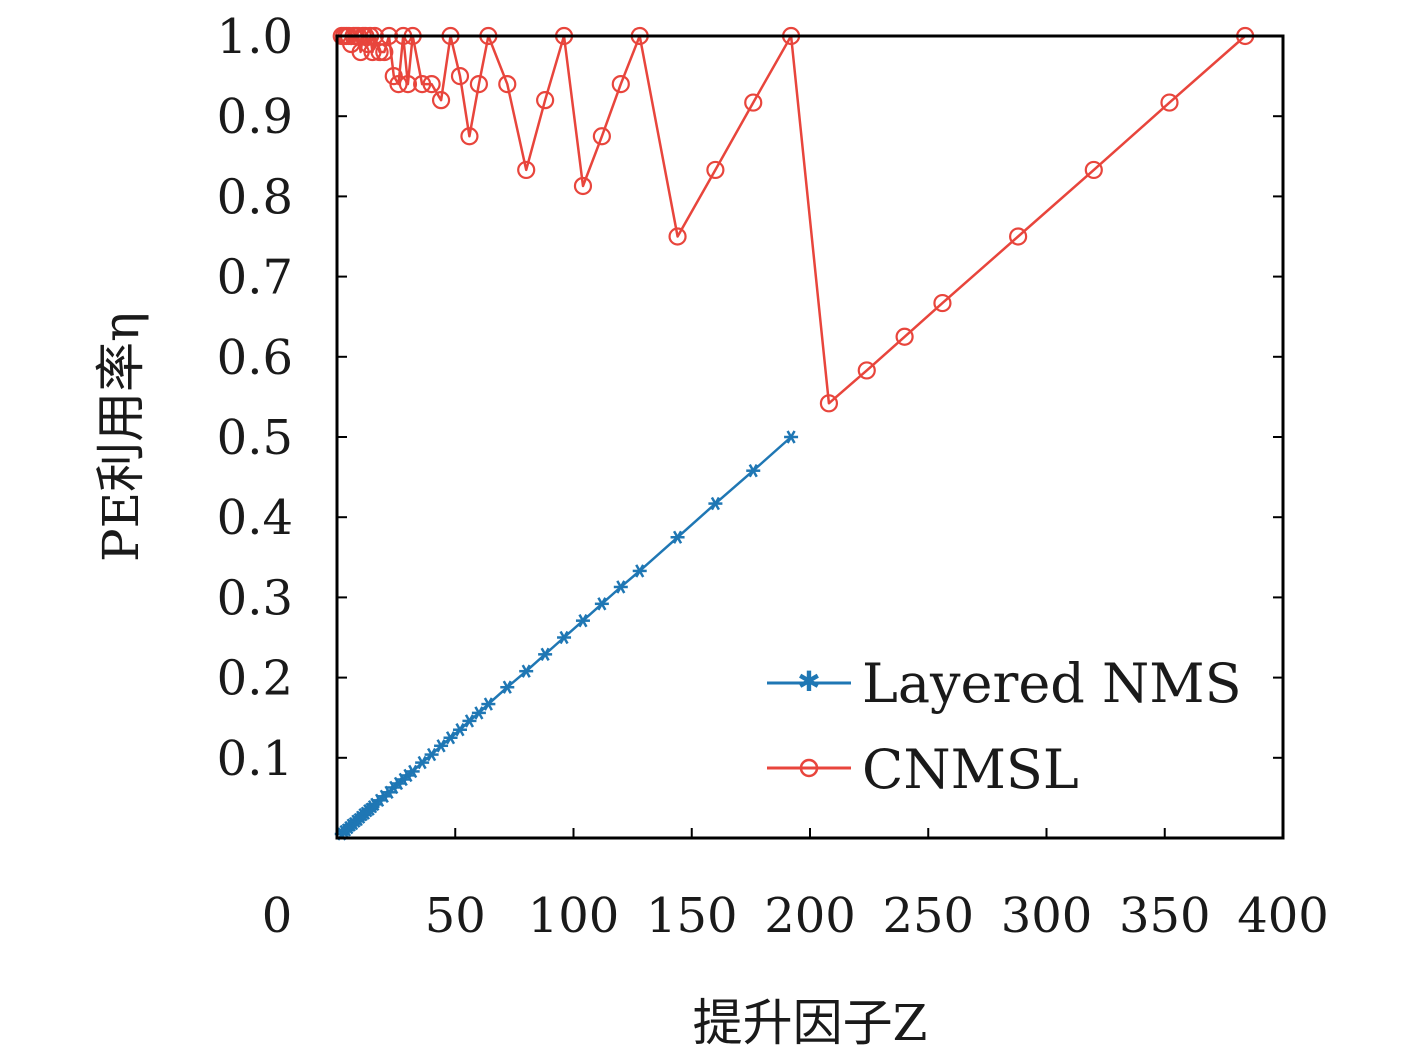  What do you see at coordinates (810, 1023) in the screenshot?
I see `x-axis-title: 提升因子Z` at bounding box center [810, 1023].